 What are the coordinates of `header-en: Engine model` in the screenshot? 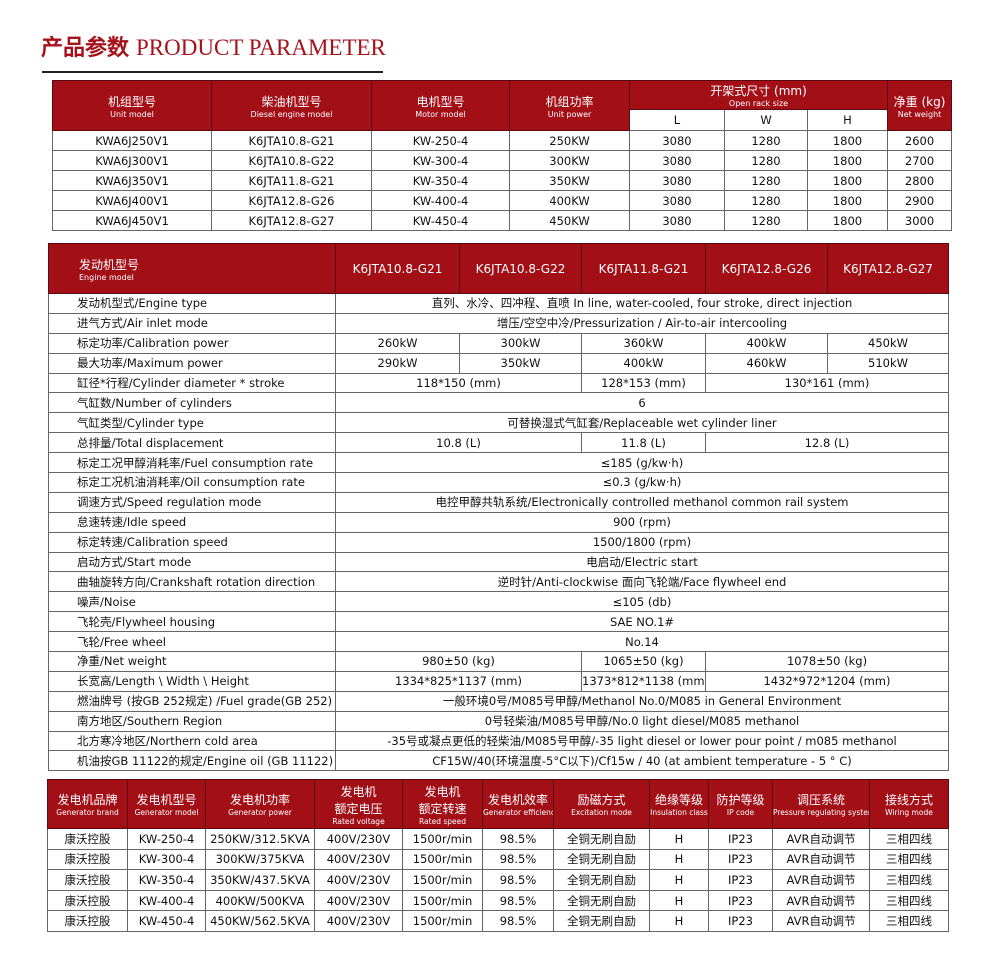 It's located at (106, 277).